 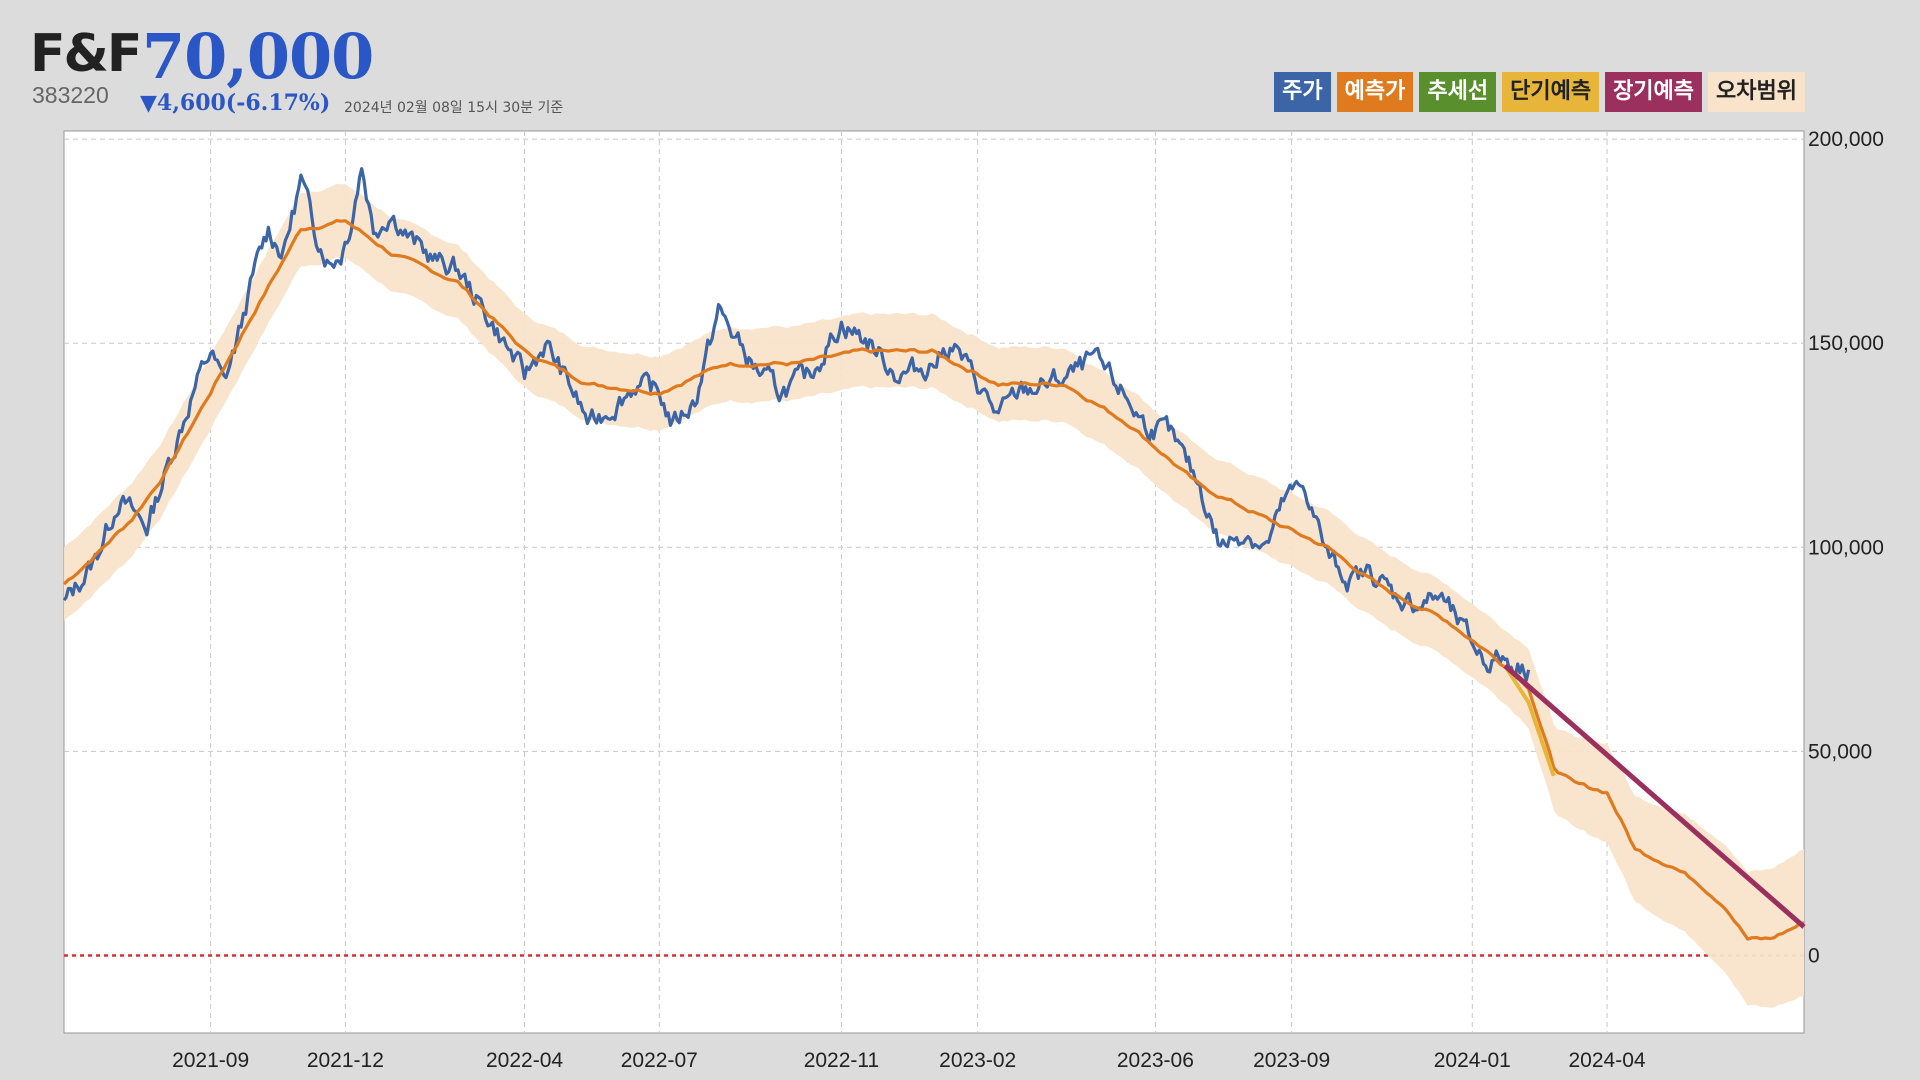 I want to click on x-tick-label: 2024-04, so click(x=1607, y=1060).